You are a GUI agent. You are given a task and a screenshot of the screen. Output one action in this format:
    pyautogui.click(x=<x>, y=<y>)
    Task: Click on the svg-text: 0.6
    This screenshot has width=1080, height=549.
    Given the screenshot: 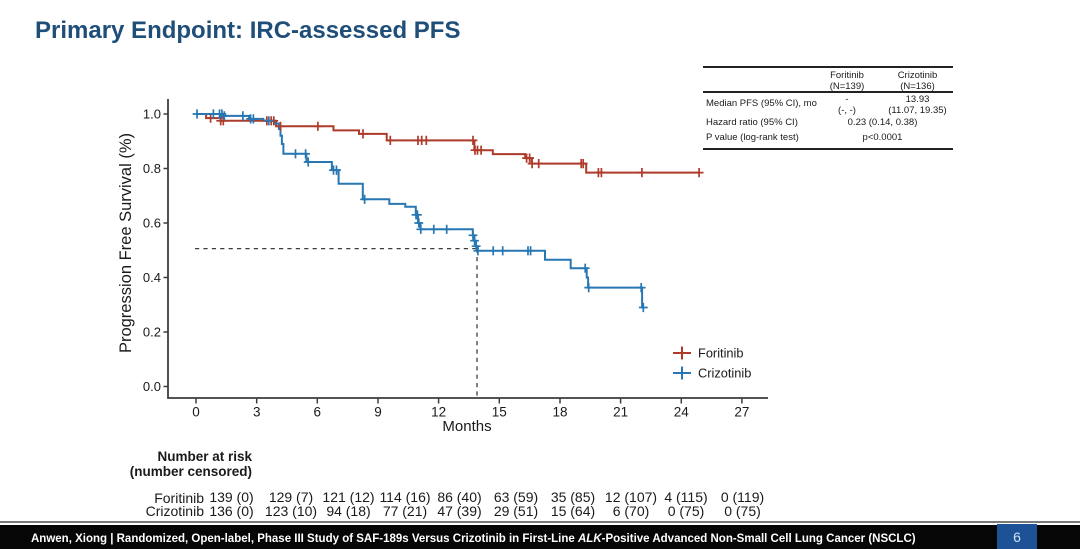 What is the action you would take?
    pyautogui.click(x=152, y=223)
    